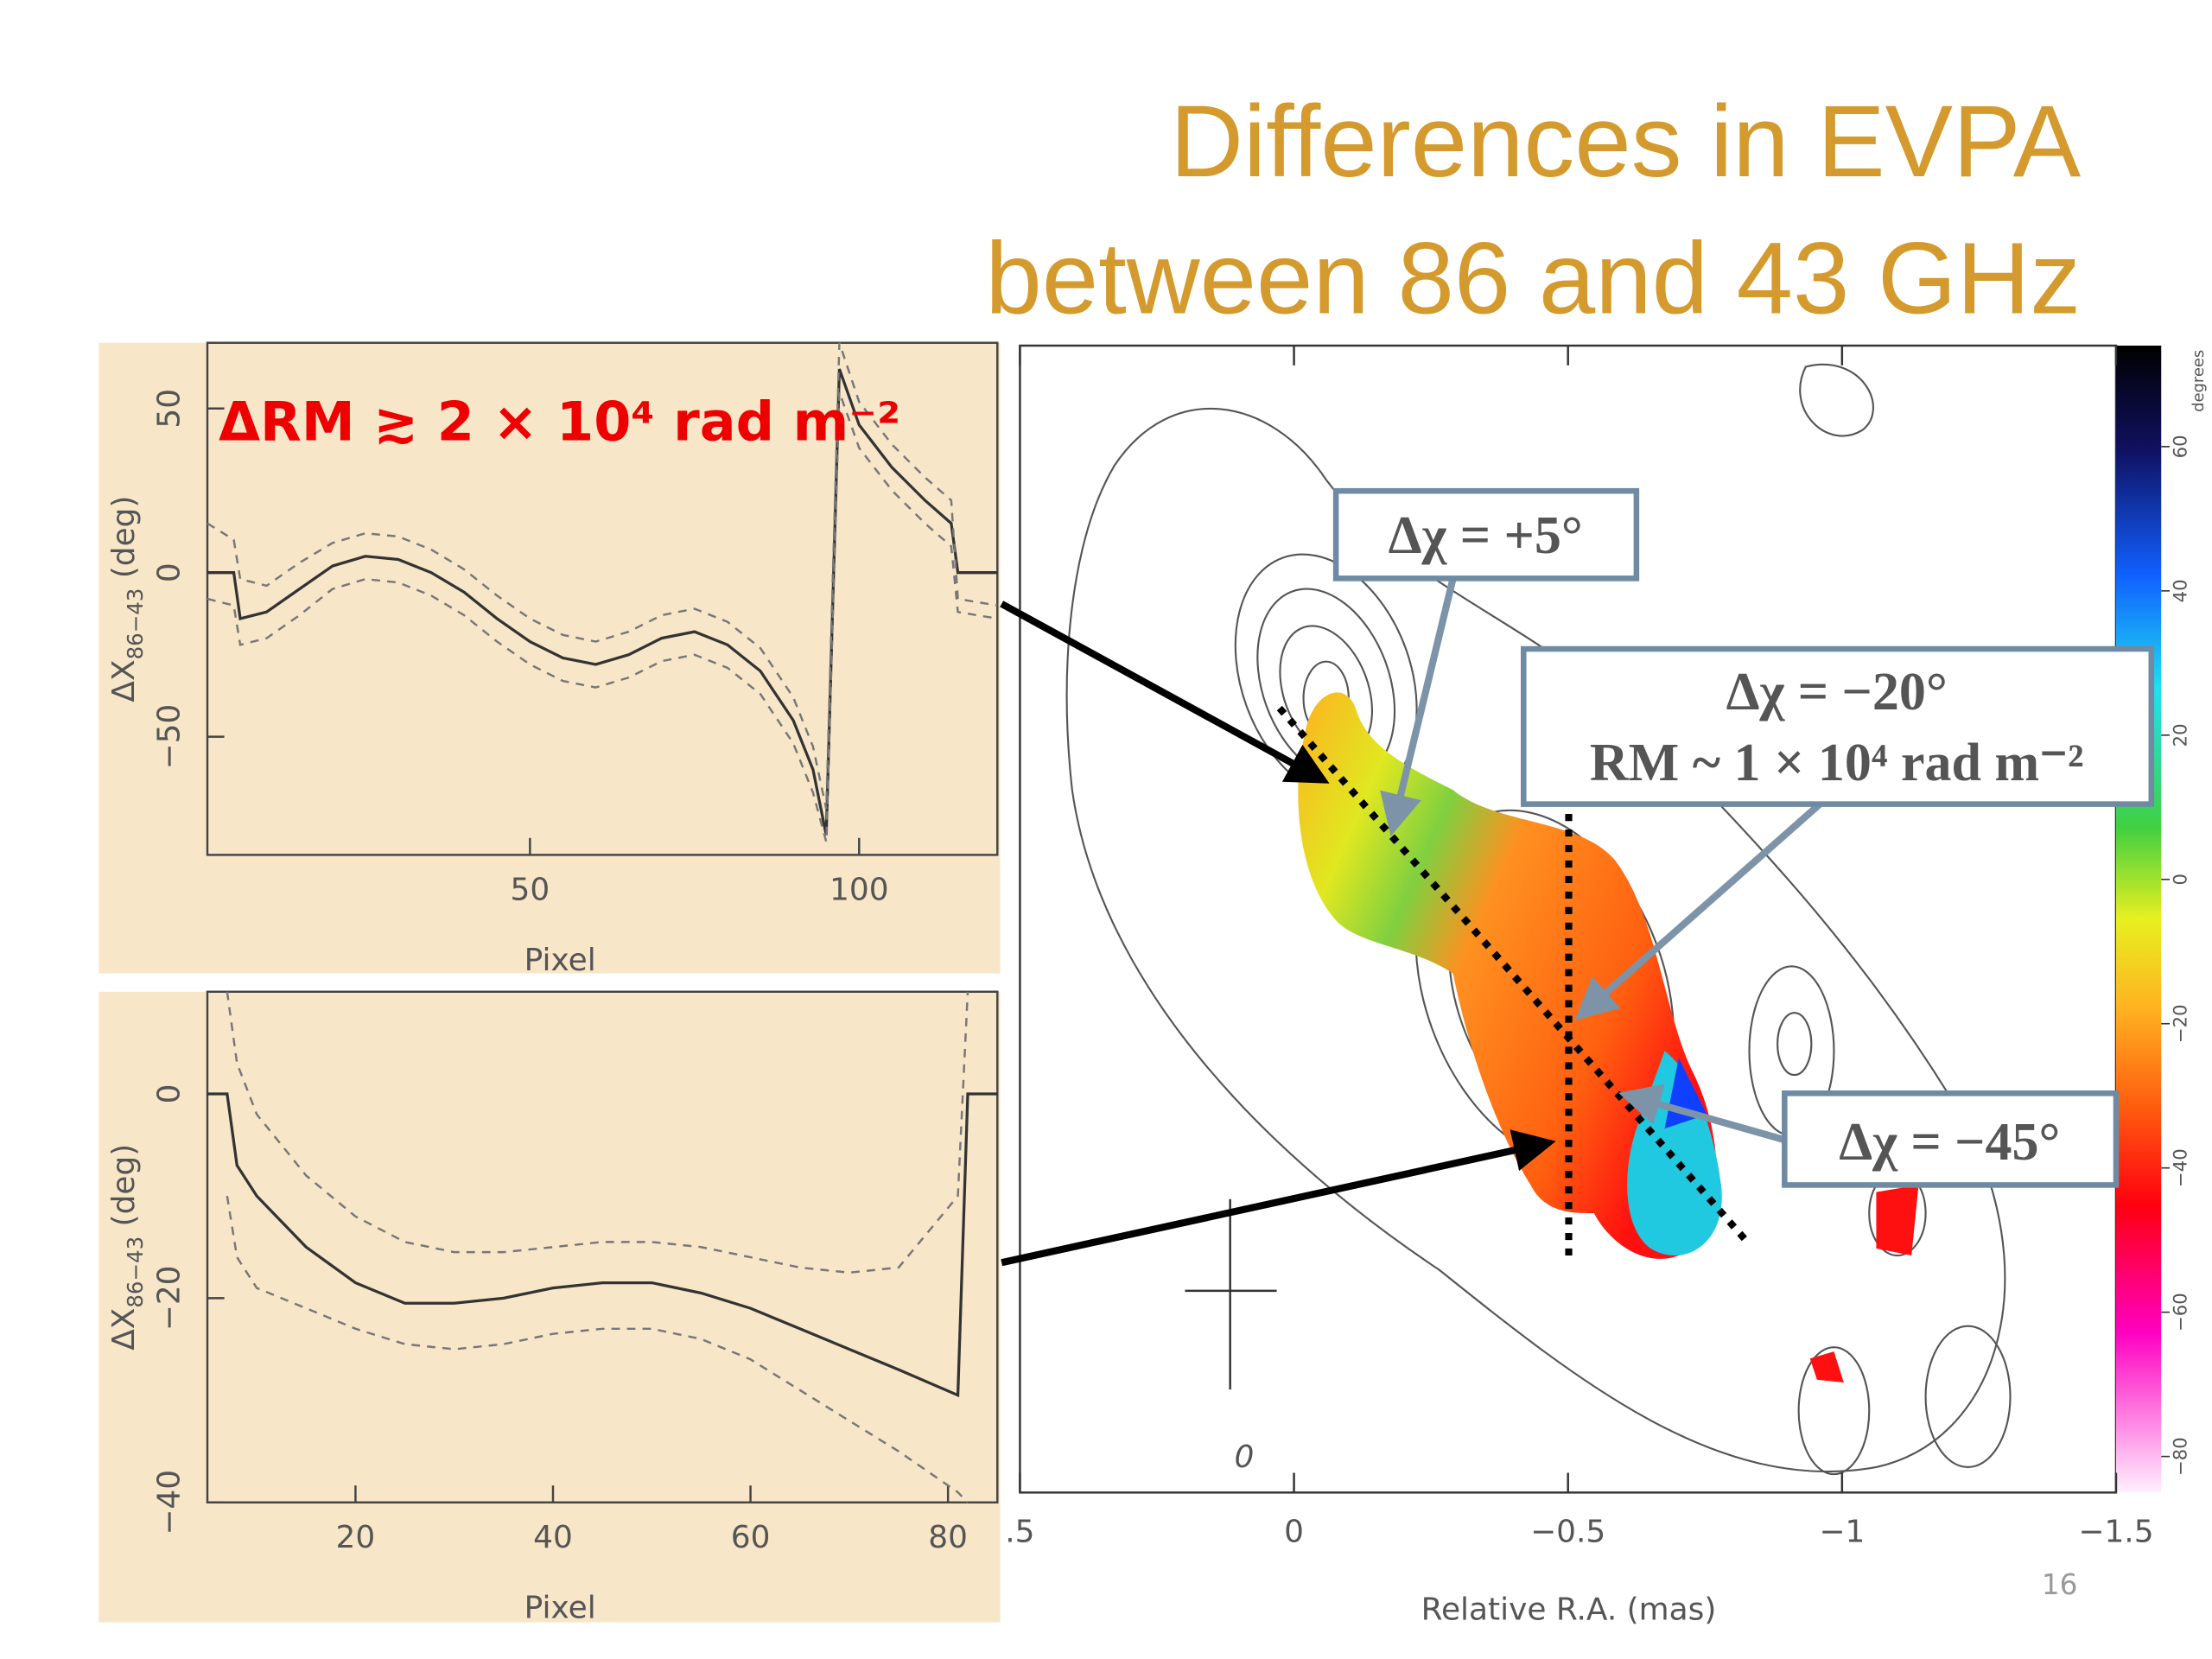 This screenshot has height=1659, width=2212. I want to click on colorbar-label: degrees, so click(2199, 381).